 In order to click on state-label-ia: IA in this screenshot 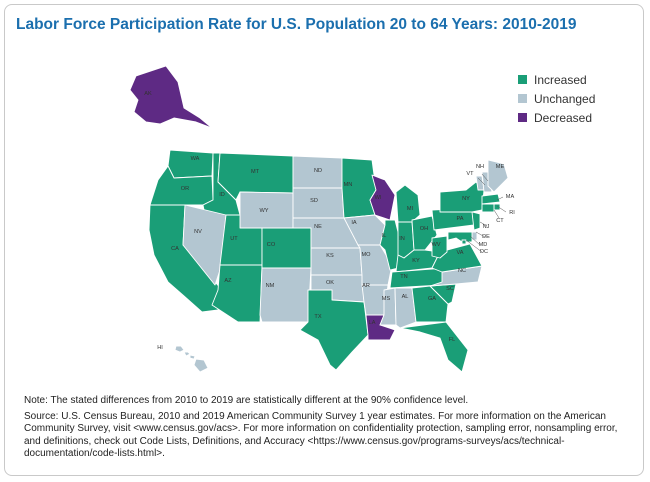, I will do `click(354, 223)`.